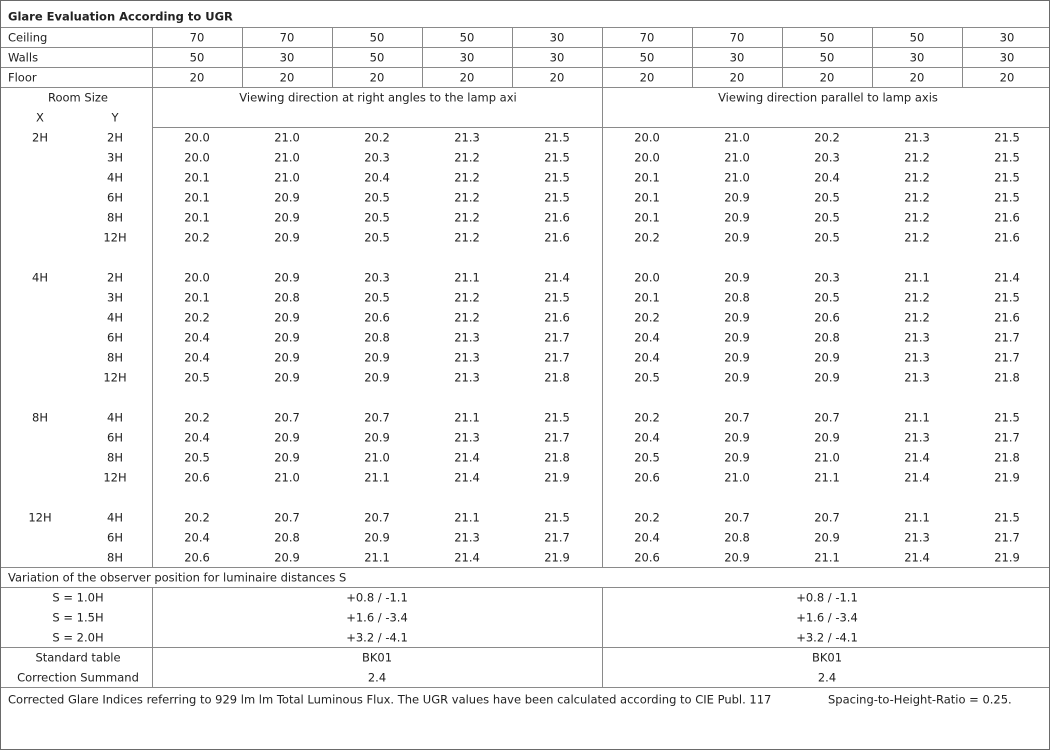 The image size is (1050, 754). Describe the element at coordinates (827, 658) in the screenshot. I see `standard-table: BK01` at that location.